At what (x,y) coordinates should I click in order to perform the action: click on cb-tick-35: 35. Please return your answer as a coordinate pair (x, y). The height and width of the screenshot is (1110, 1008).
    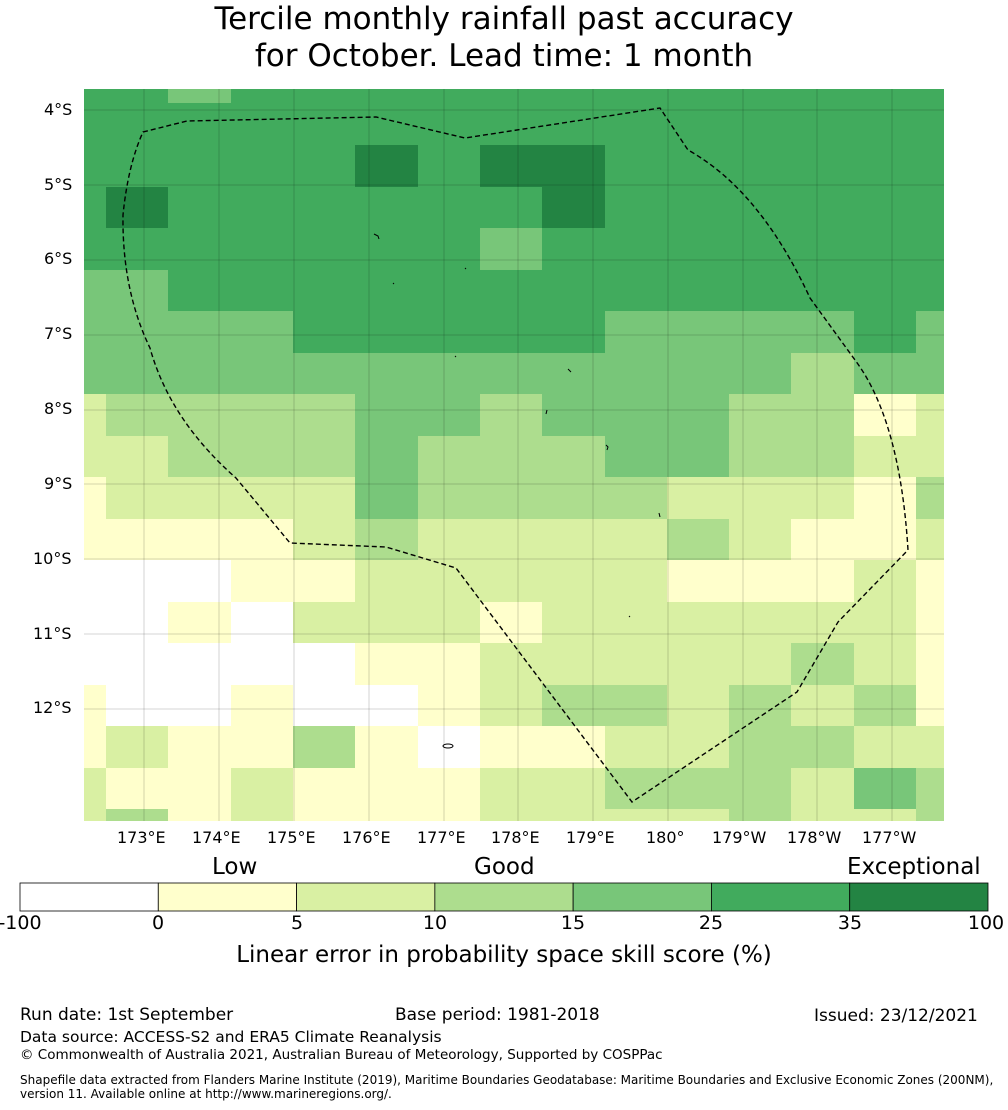
    Looking at the image, I should click on (850, 923).